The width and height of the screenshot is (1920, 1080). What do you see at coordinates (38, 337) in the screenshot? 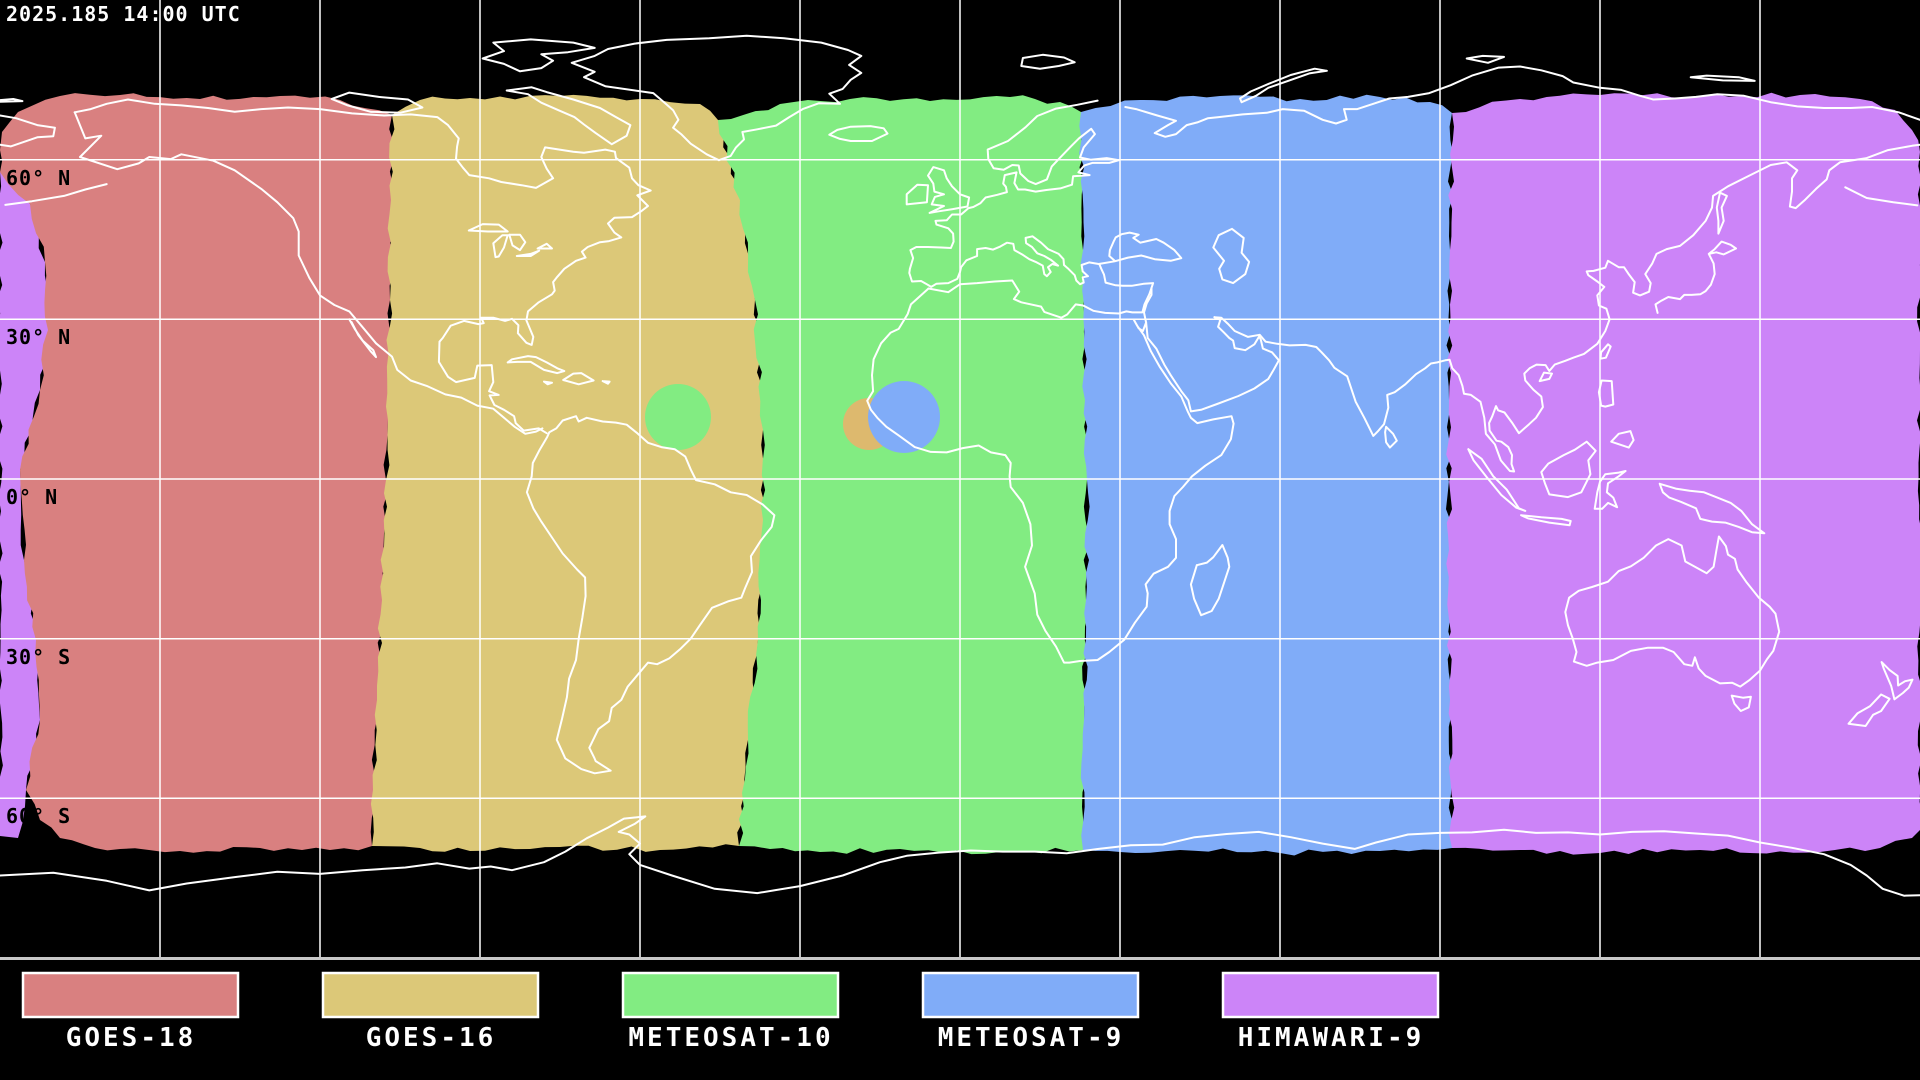
I see `lat-label-30n: 30° N` at bounding box center [38, 337].